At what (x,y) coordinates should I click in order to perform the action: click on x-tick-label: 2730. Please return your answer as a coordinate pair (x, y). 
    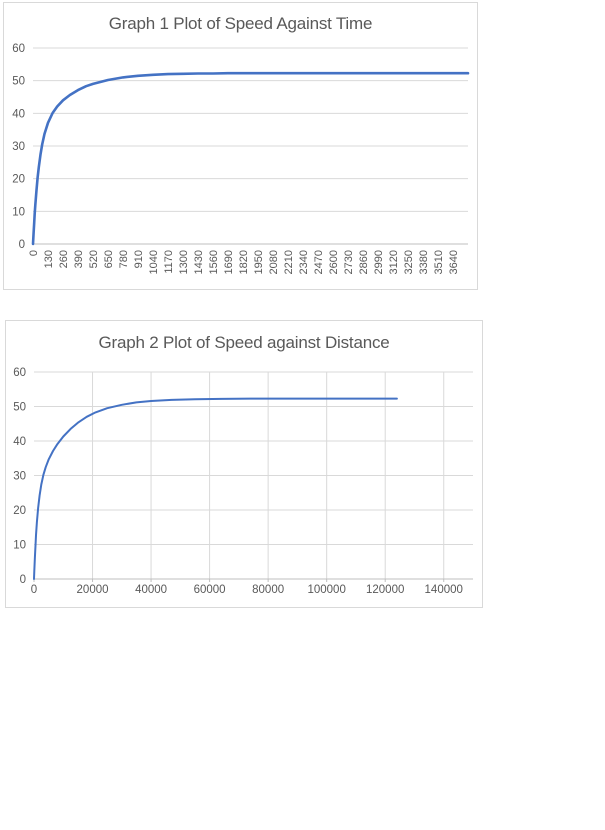
    Looking at the image, I should click on (349, 262).